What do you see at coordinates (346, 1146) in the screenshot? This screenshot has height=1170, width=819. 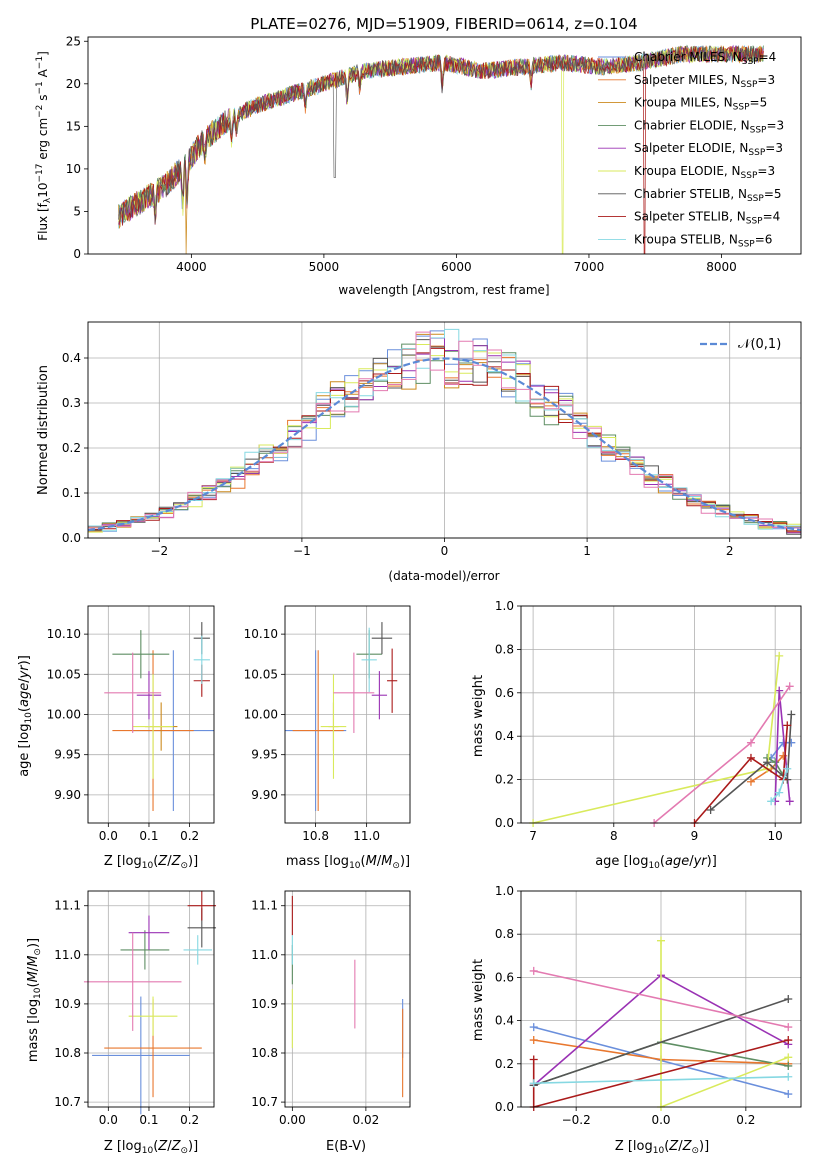 I see `mass-vs-EBV-xlabel: E(B-V)` at bounding box center [346, 1146].